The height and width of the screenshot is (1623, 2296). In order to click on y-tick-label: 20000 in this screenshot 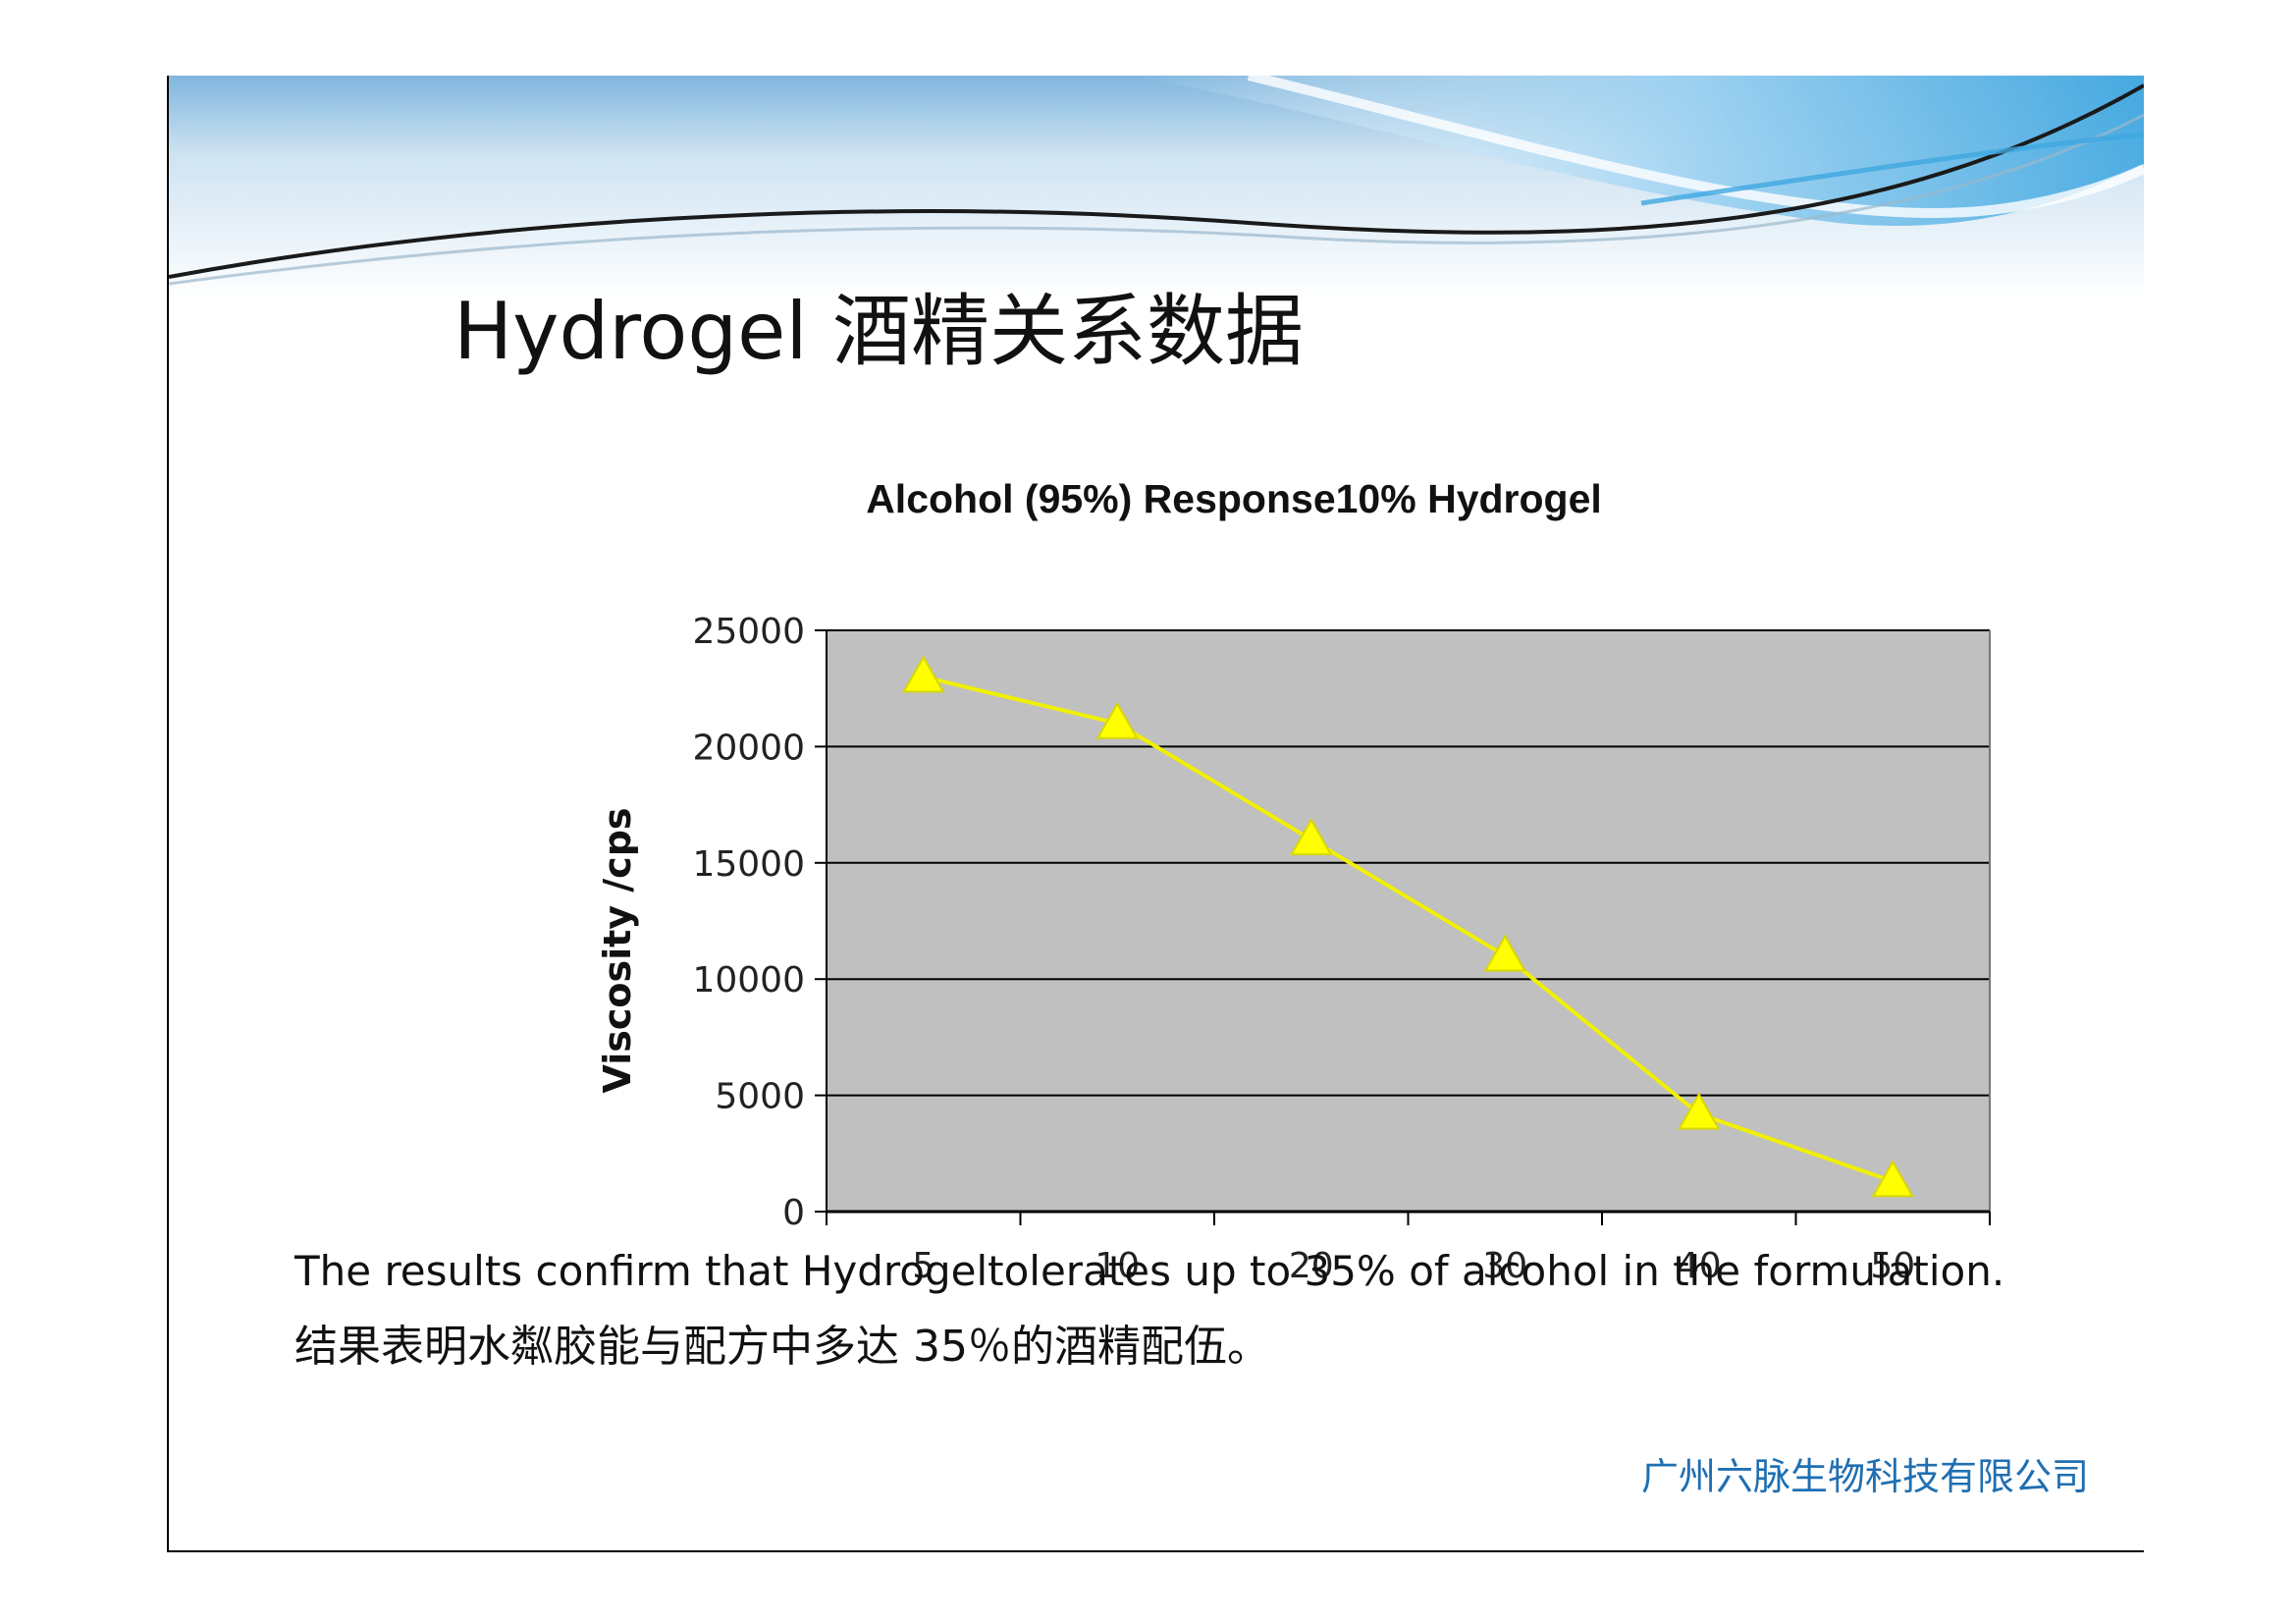, I will do `click(748, 748)`.